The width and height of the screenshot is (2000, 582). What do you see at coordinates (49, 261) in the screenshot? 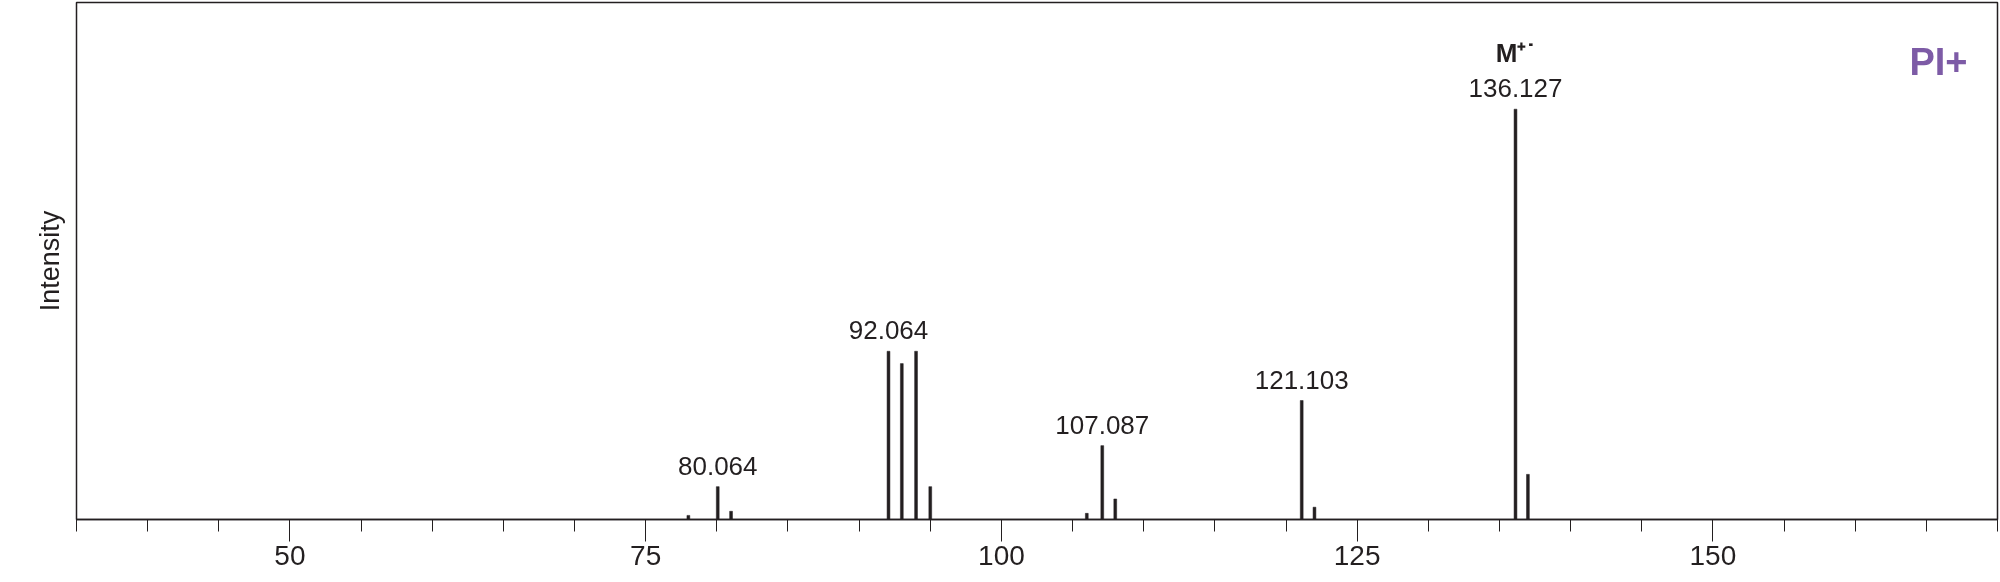
I see `y-axis-title: Intensity` at bounding box center [49, 261].